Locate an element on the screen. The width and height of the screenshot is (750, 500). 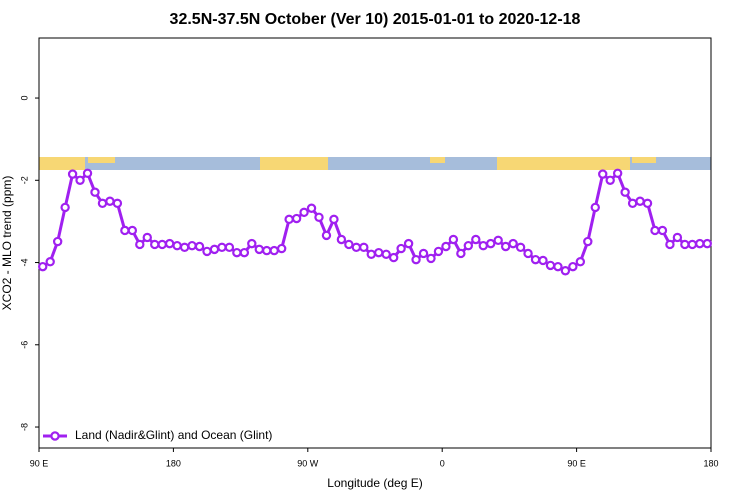
y-axis-label: XCO2 - MLO trend (ppm) is located at coordinates (7, 243).